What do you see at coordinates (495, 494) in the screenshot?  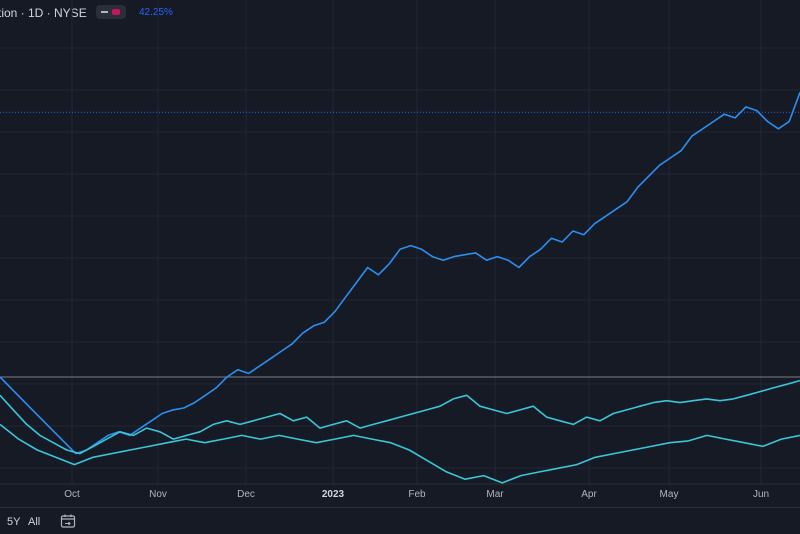 I see `x-tick-label: Mar` at bounding box center [495, 494].